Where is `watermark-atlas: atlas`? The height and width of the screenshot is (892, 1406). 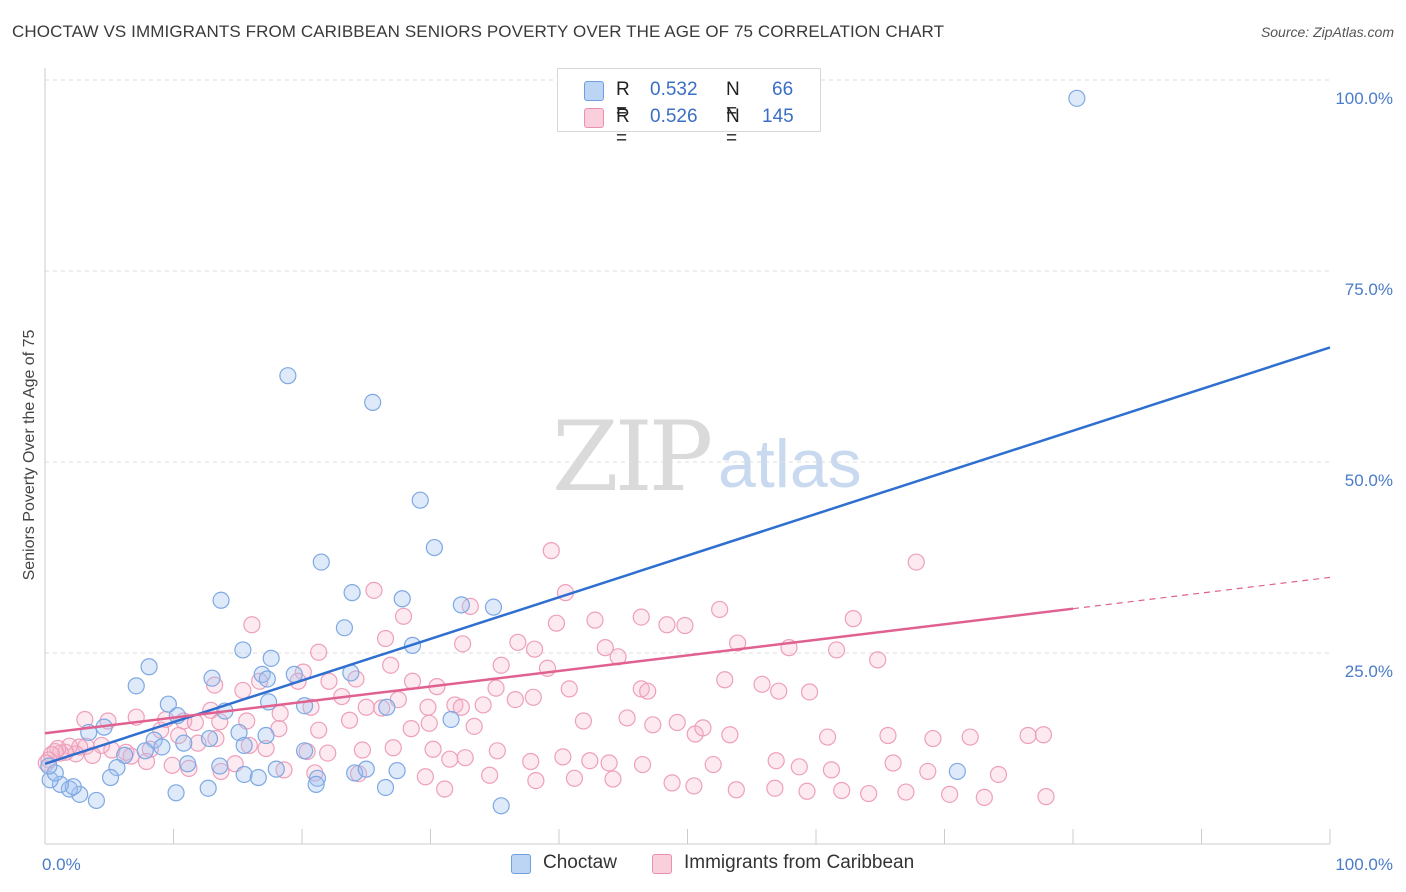 watermark-atlas: atlas is located at coordinates (790, 464).